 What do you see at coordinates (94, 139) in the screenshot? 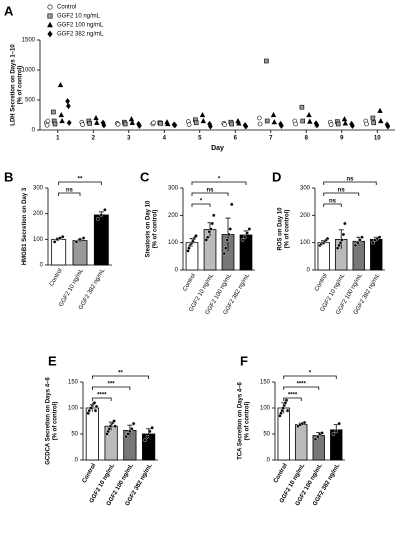
I see `x-tick-label: 2` at bounding box center [94, 139].